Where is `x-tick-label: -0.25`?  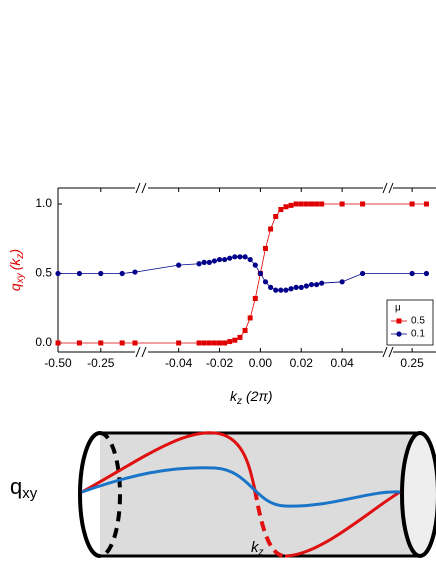
x-tick-label: -0.25 is located at coordinates (101, 363).